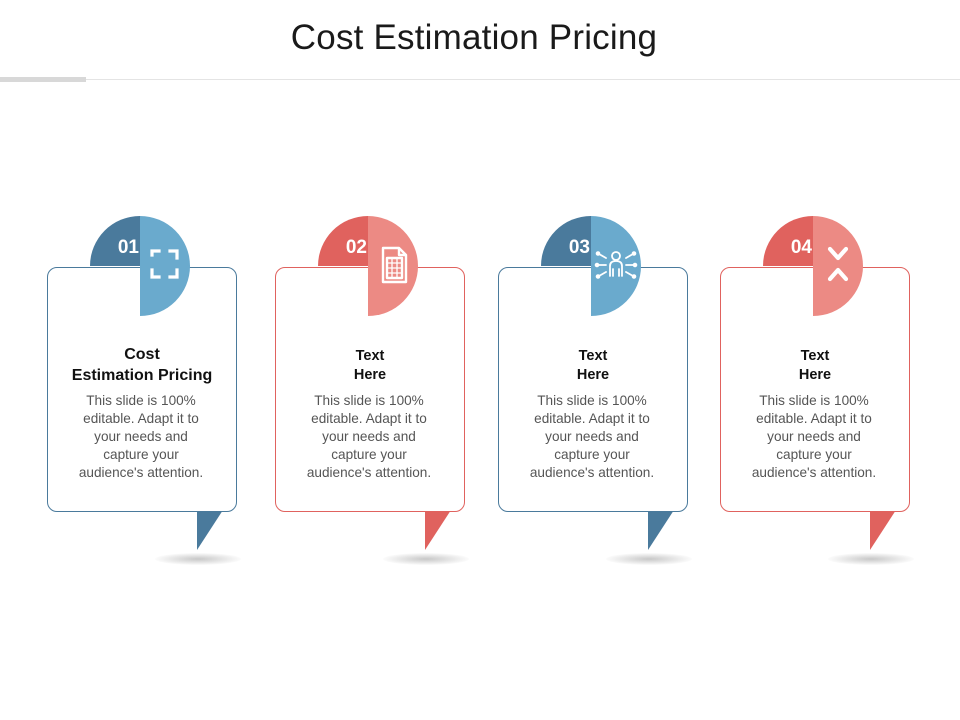 Image resolution: width=960 pixels, height=720 pixels. I want to click on step-number: 02, so click(356, 247).